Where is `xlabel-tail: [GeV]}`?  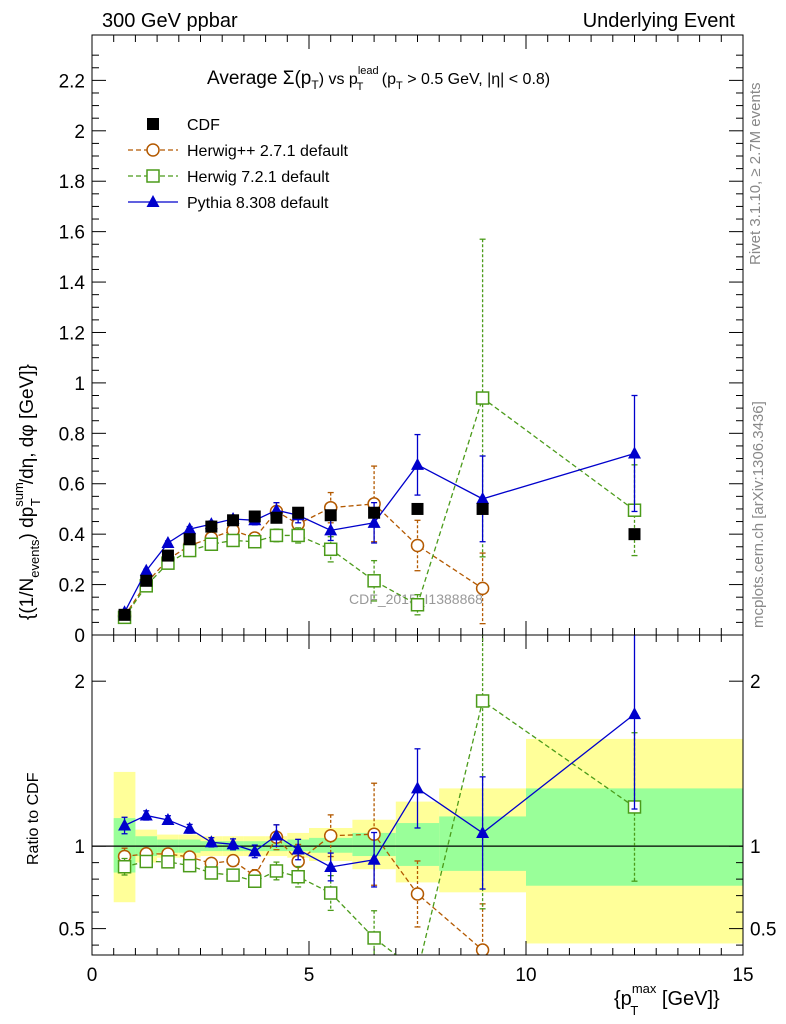 xlabel-tail: [GeV]} is located at coordinates (688, 999).